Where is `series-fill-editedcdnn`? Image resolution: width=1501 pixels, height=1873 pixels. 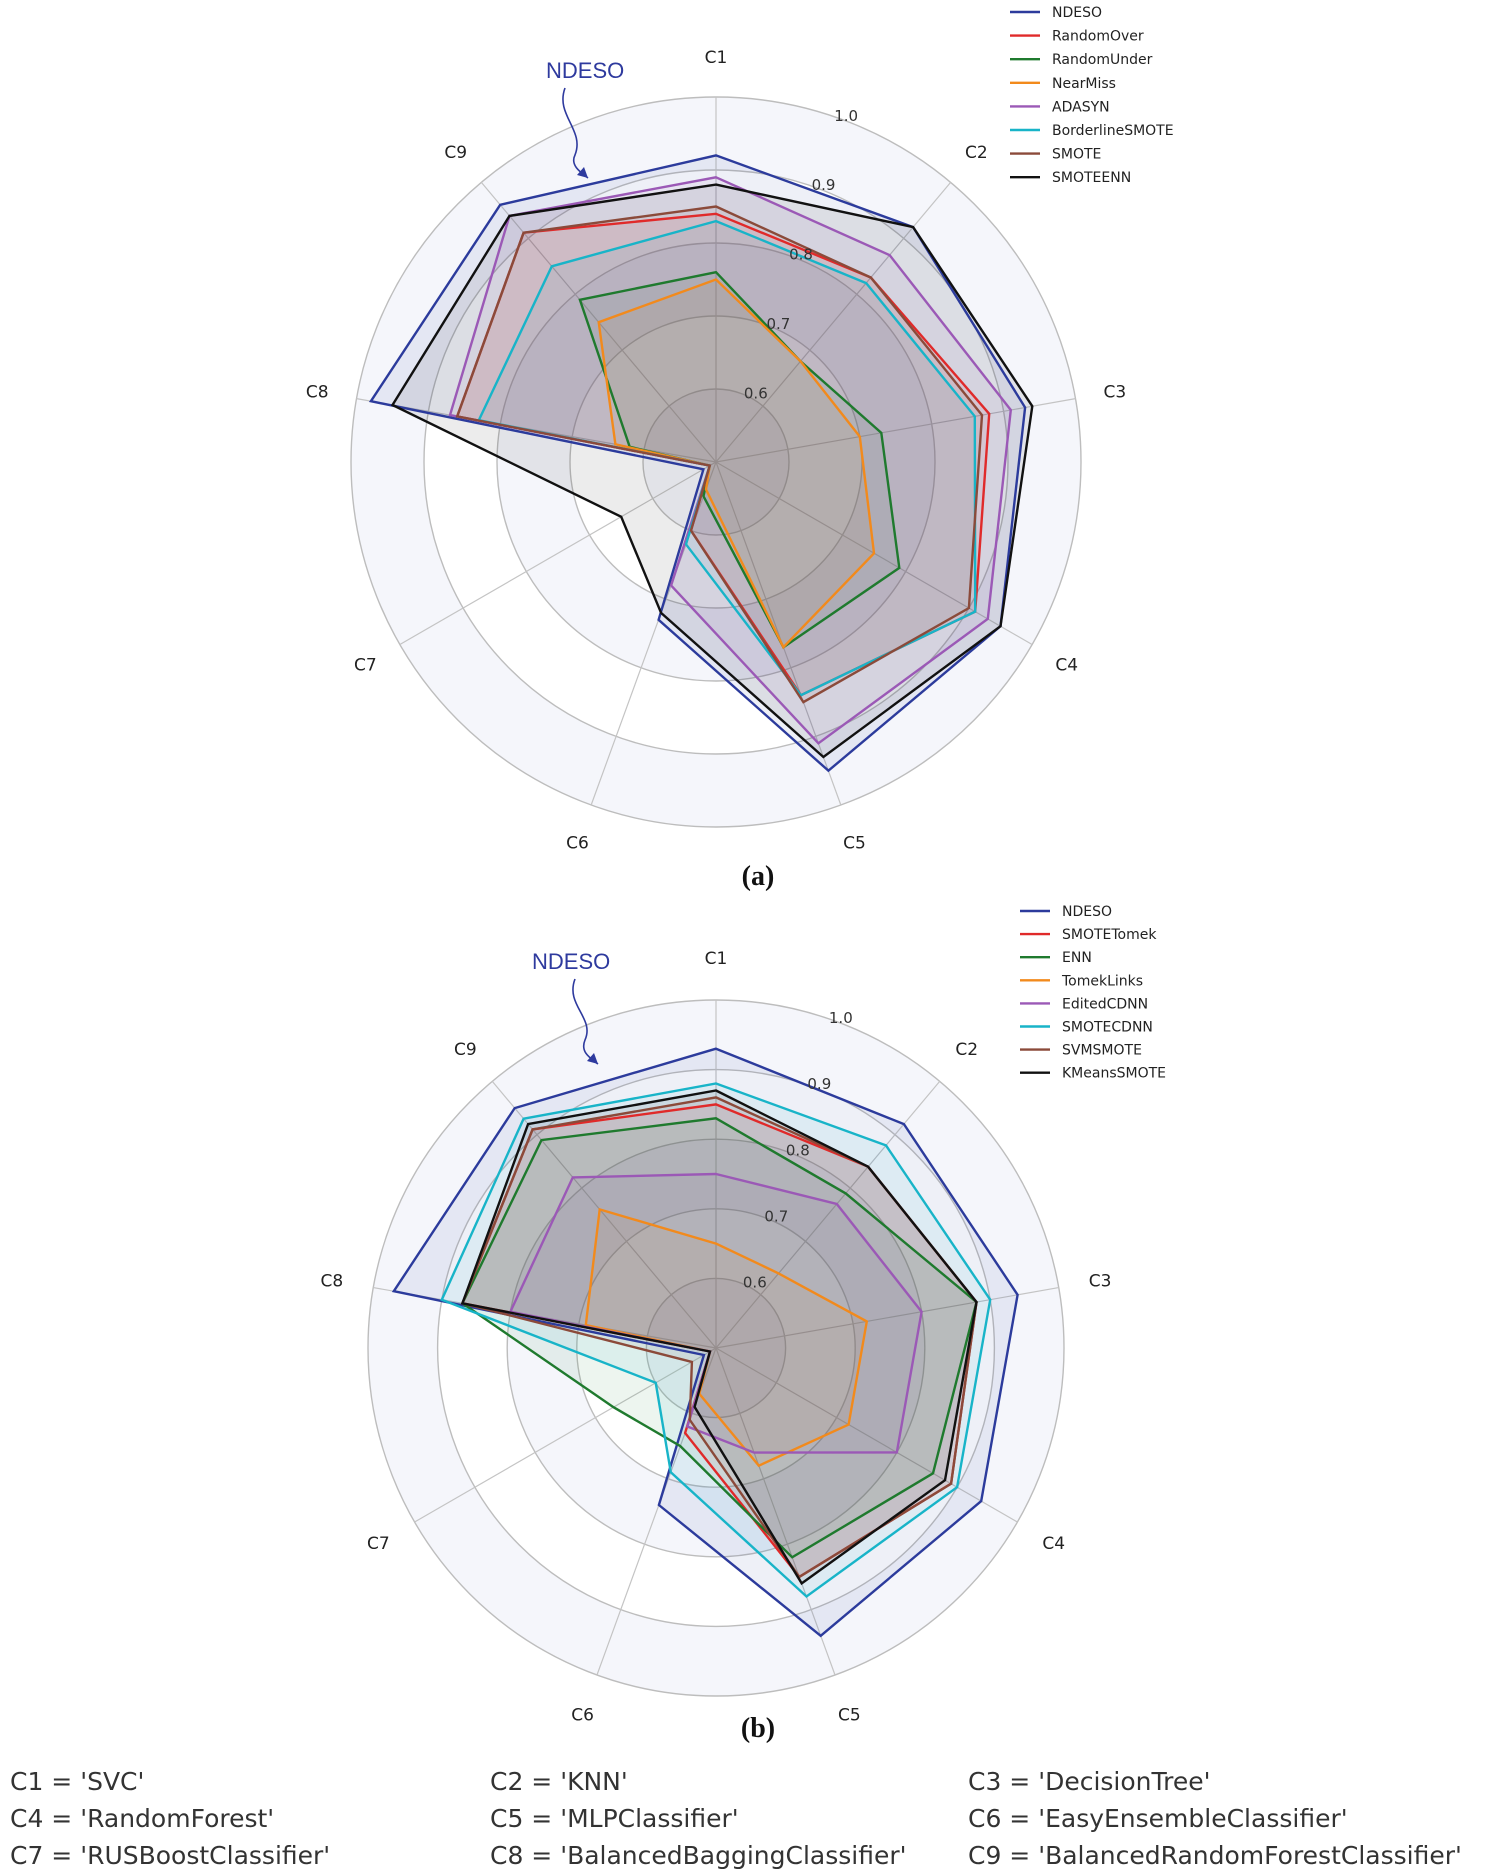 series-fill-editedcdnn is located at coordinates (716, 1313).